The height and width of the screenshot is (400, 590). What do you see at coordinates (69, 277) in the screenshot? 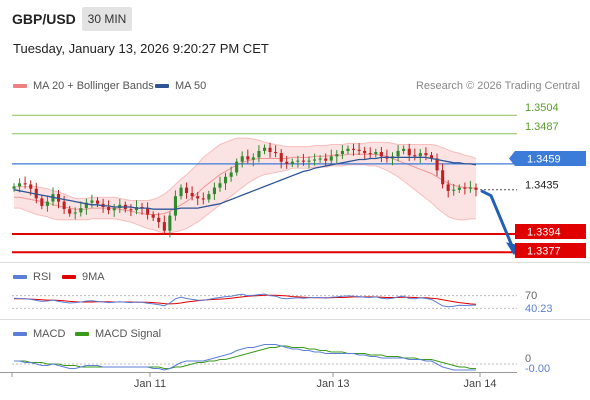
I see `9ma-swatch` at bounding box center [69, 277].